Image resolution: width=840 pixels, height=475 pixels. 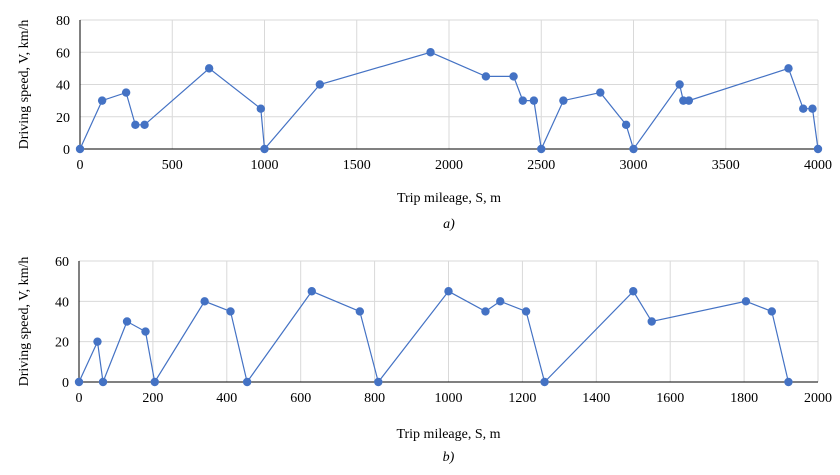 What do you see at coordinates (374, 398) in the screenshot?
I see `x-tick-label: 800` at bounding box center [374, 398].